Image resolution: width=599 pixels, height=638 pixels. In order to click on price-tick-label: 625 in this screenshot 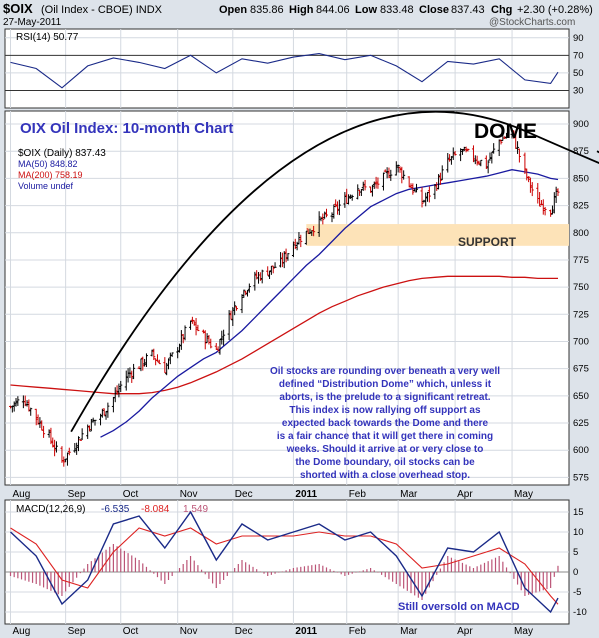, I will do `click(581, 423)`.